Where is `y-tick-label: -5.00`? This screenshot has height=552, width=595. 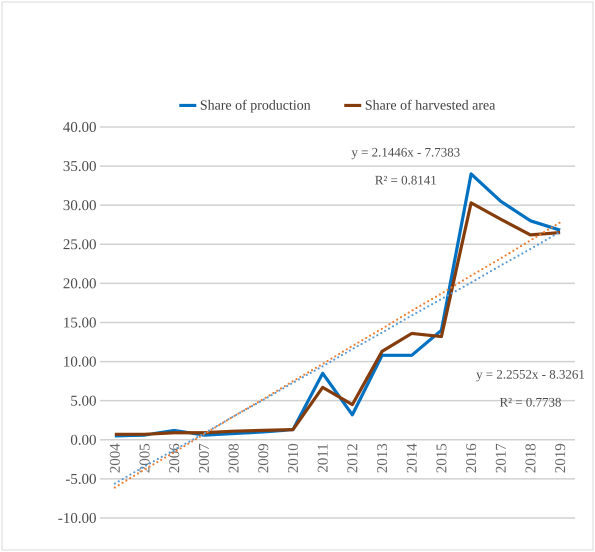
y-tick-label: -5.00 is located at coordinates (81, 479).